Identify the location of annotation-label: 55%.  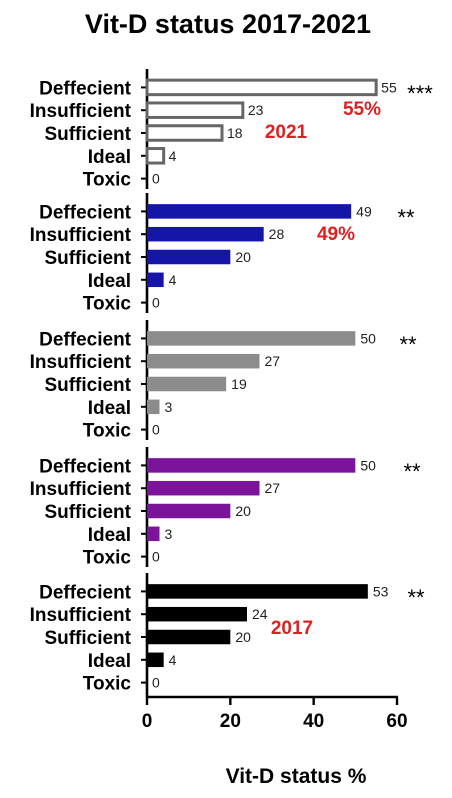
(362, 109).